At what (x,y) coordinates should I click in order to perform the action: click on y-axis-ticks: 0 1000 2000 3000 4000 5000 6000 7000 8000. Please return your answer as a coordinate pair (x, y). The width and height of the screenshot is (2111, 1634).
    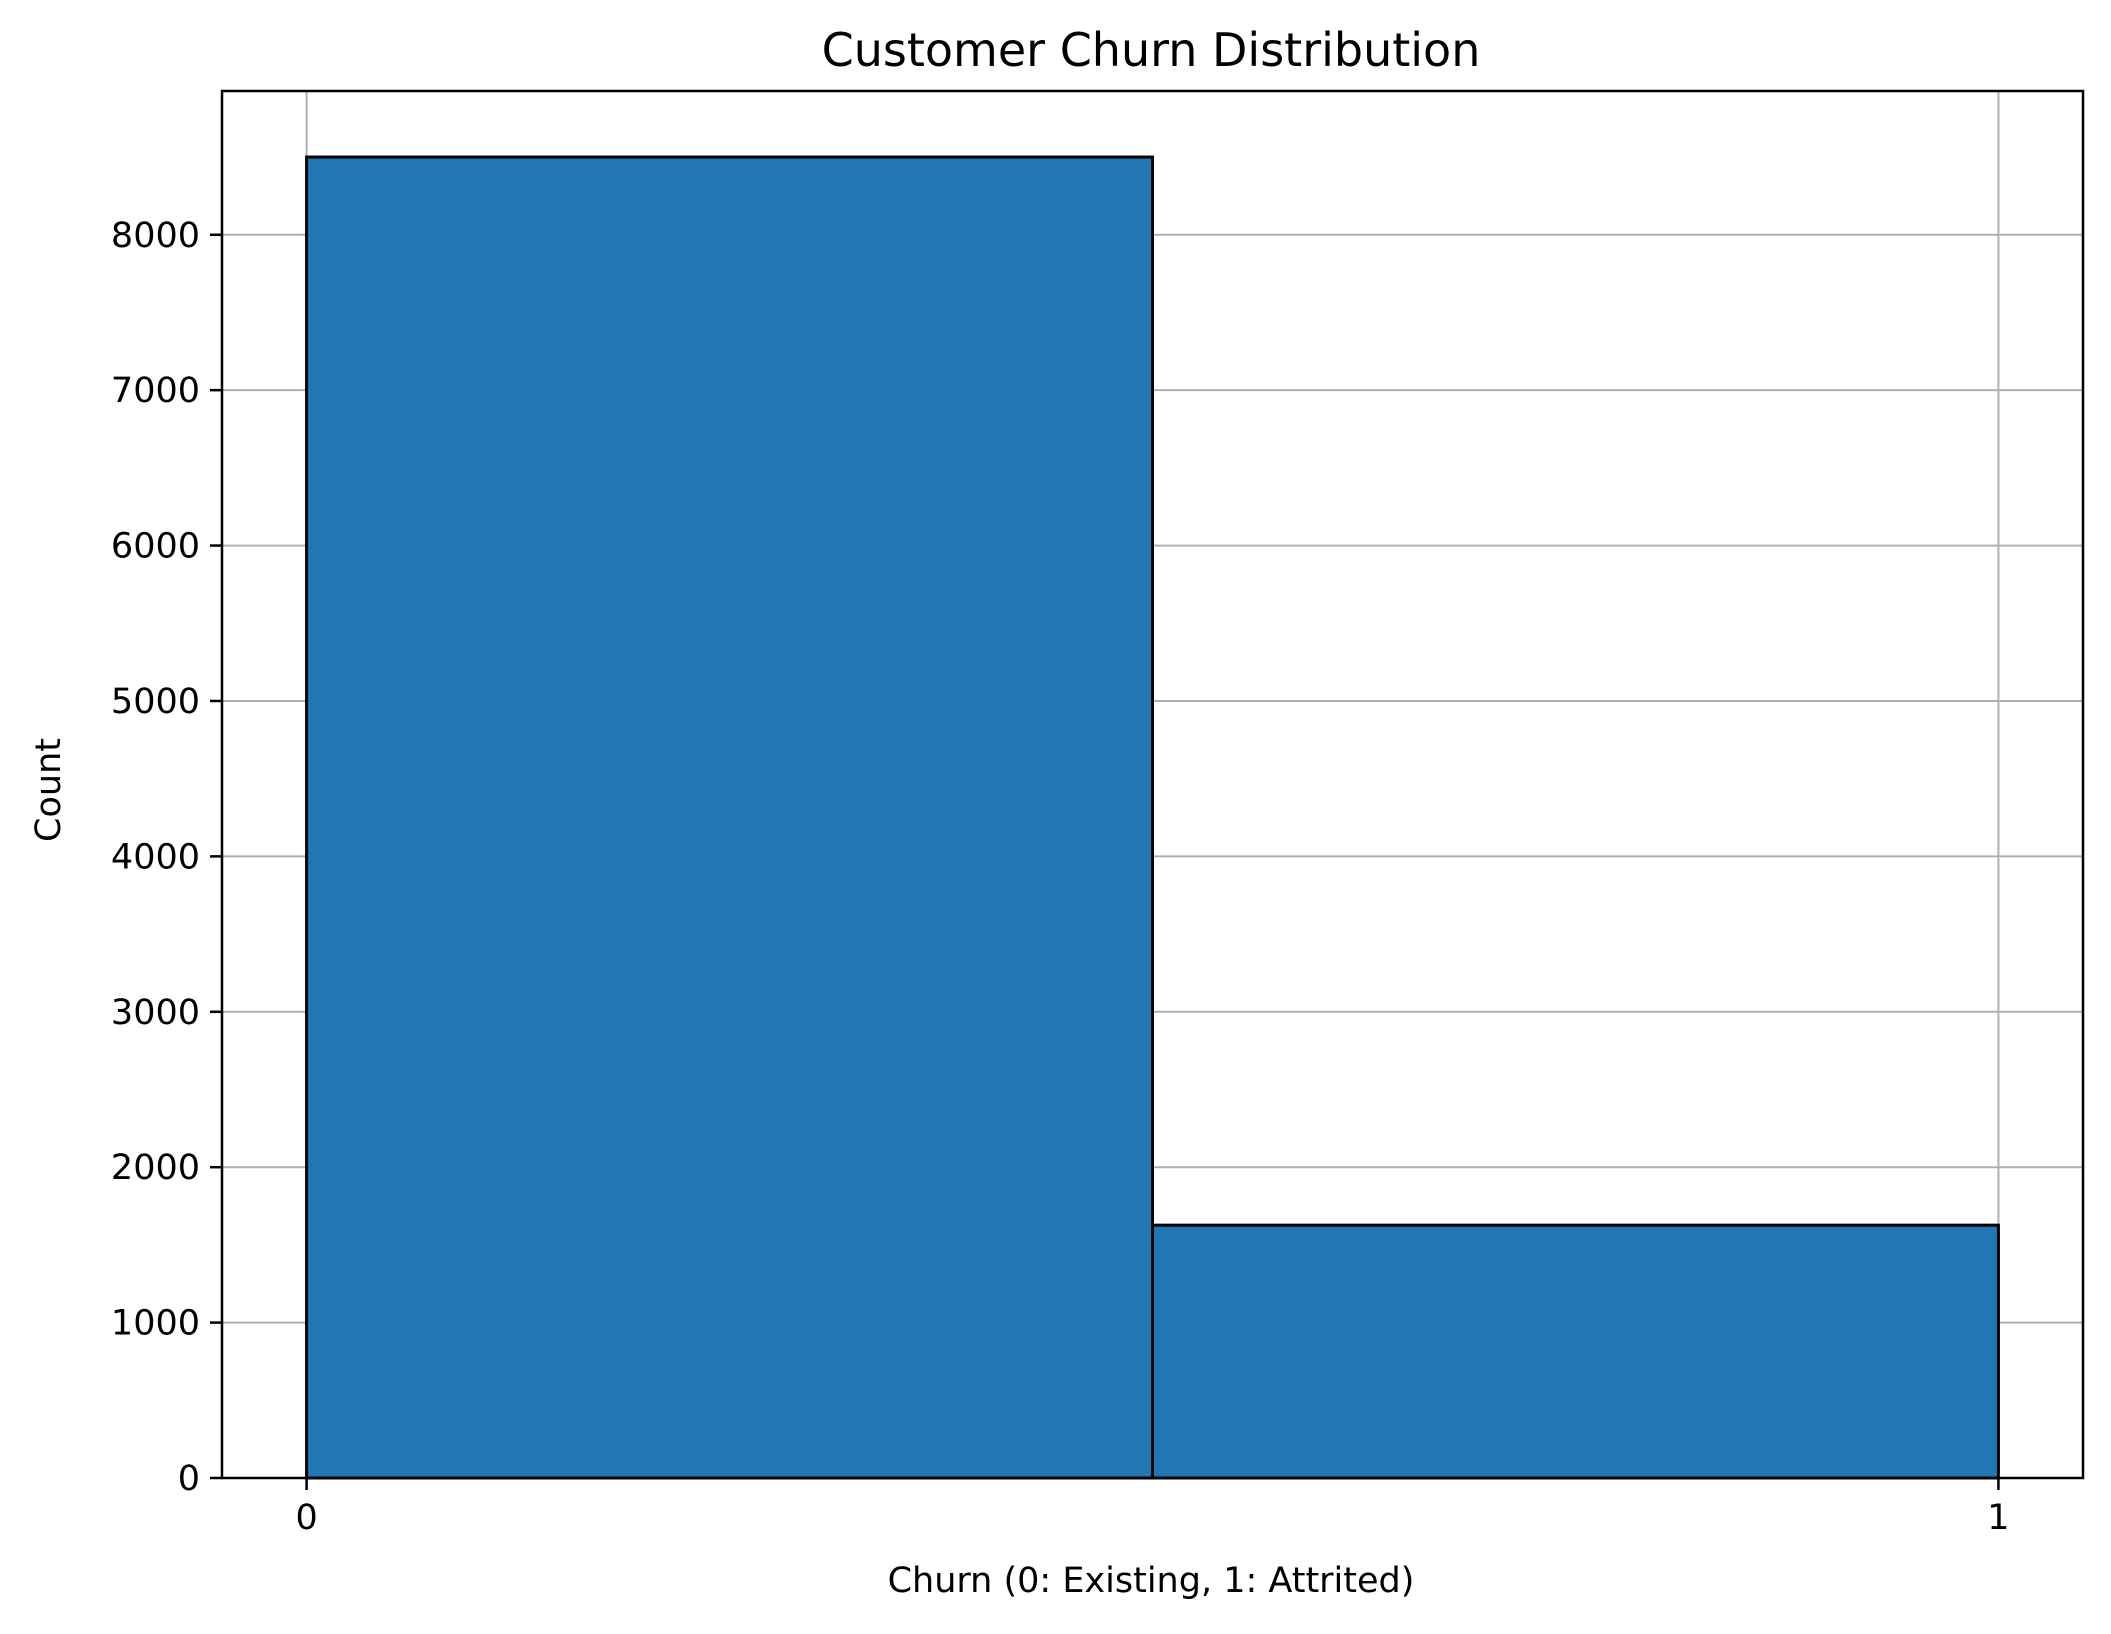
    Looking at the image, I should click on (166, 857).